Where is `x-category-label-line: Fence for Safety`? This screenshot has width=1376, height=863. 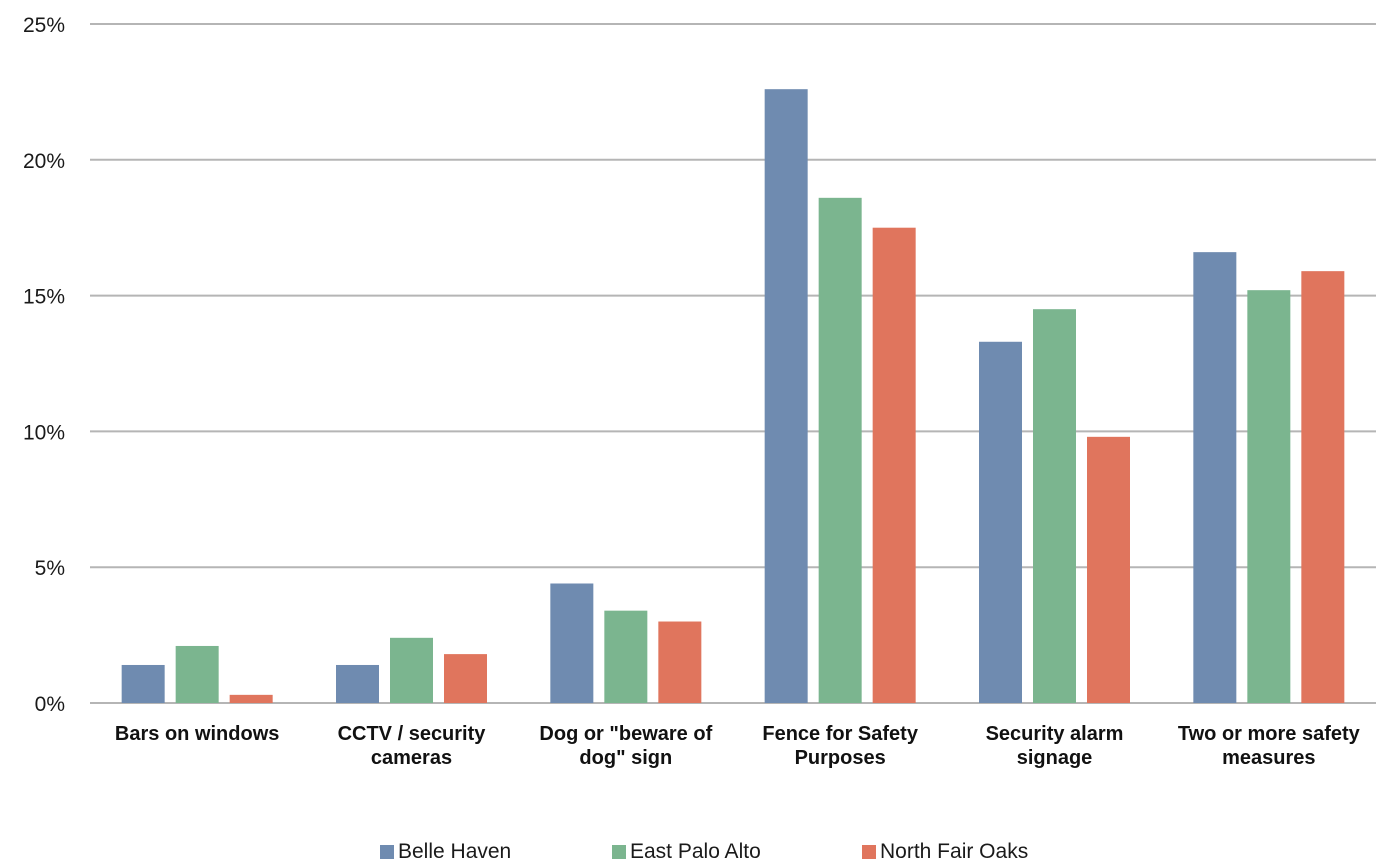
x-category-label-line: Fence for Safety is located at coordinates (840, 734).